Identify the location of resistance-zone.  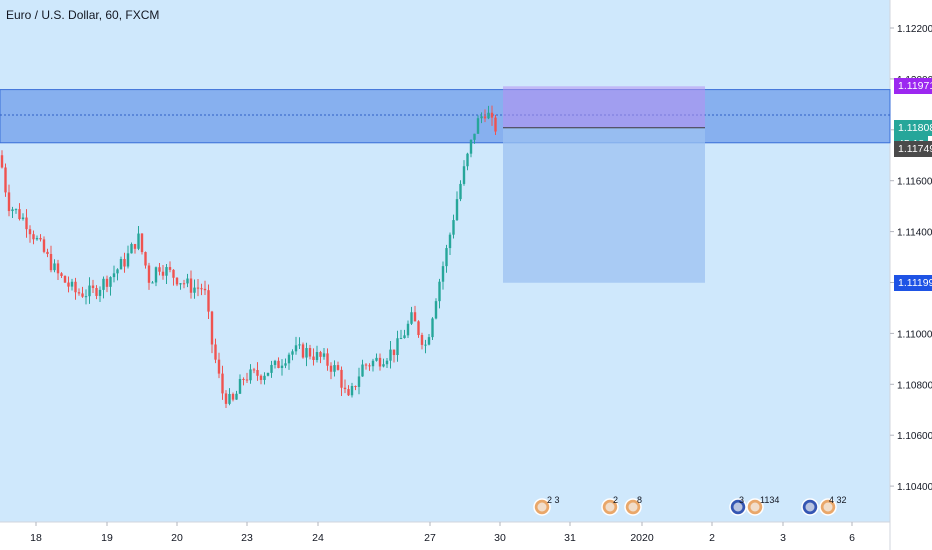
(445, 116).